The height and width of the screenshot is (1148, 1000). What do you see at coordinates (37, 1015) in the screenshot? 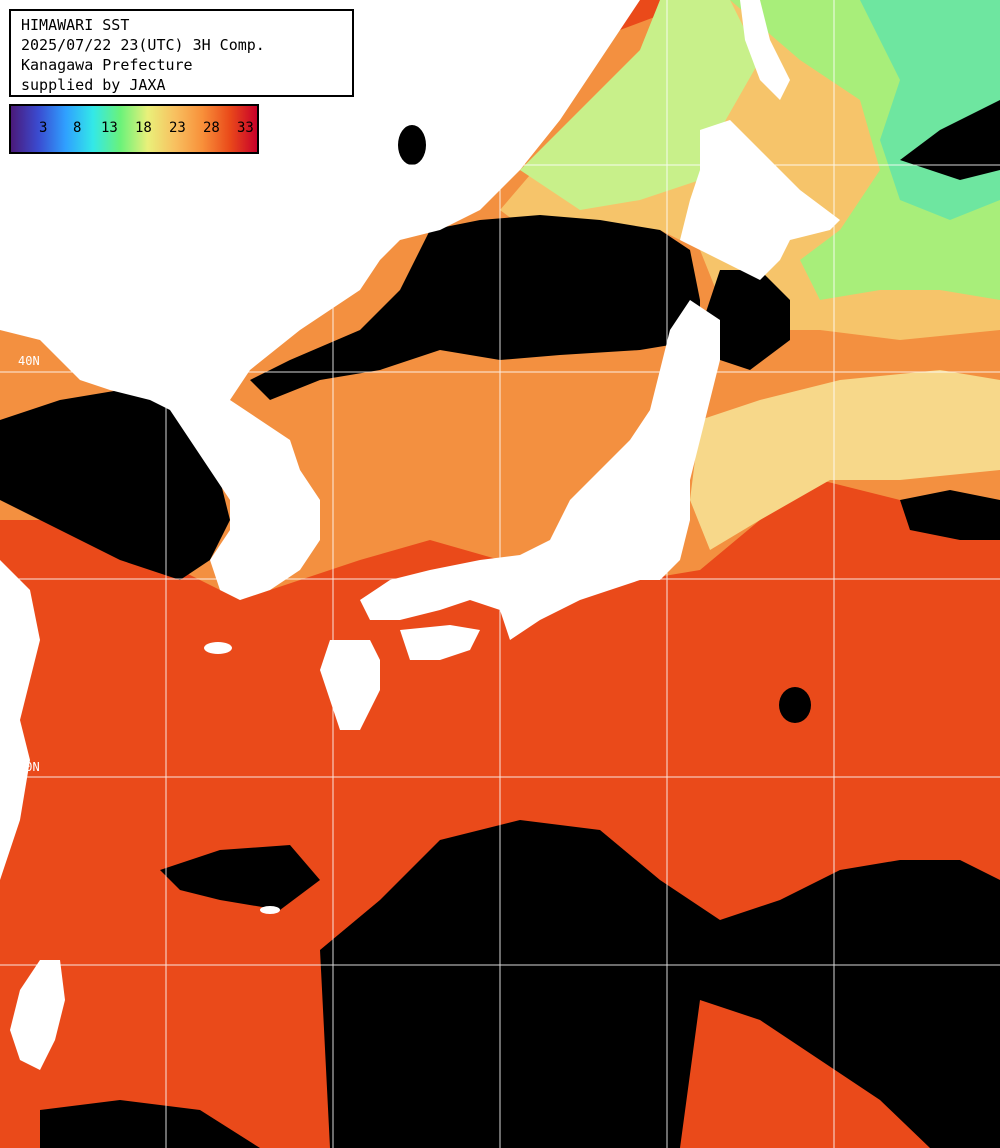
I see `land-taiwan` at bounding box center [37, 1015].